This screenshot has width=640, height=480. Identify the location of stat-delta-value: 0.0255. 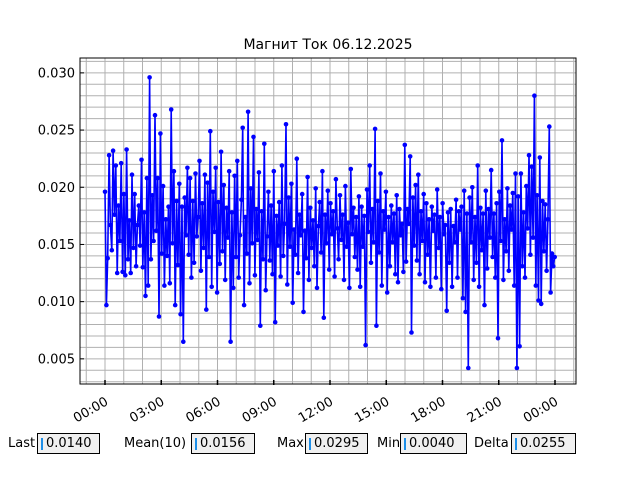
(543, 443).